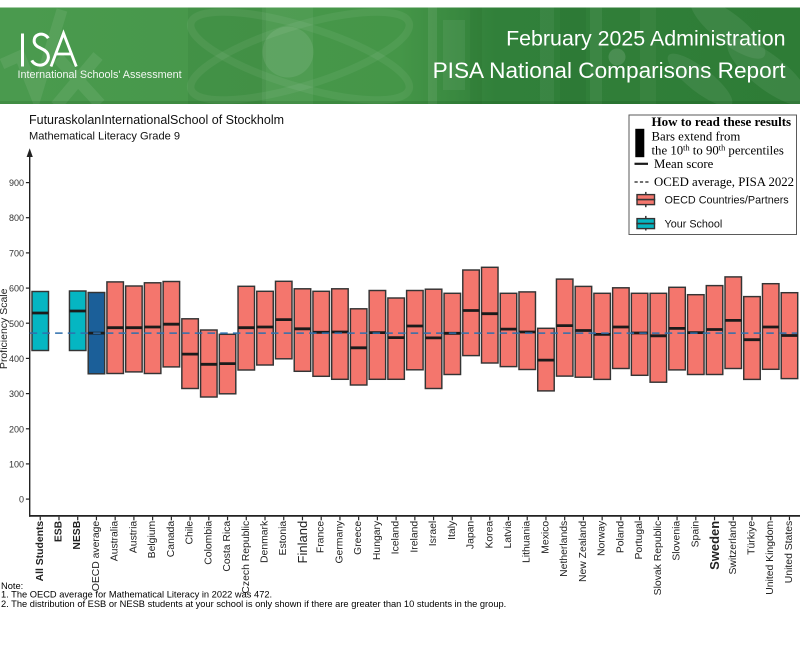  What do you see at coordinates (564, 549) in the screenshot?
I see `svg-text: Netherlands` at bounding box center [564, 549].